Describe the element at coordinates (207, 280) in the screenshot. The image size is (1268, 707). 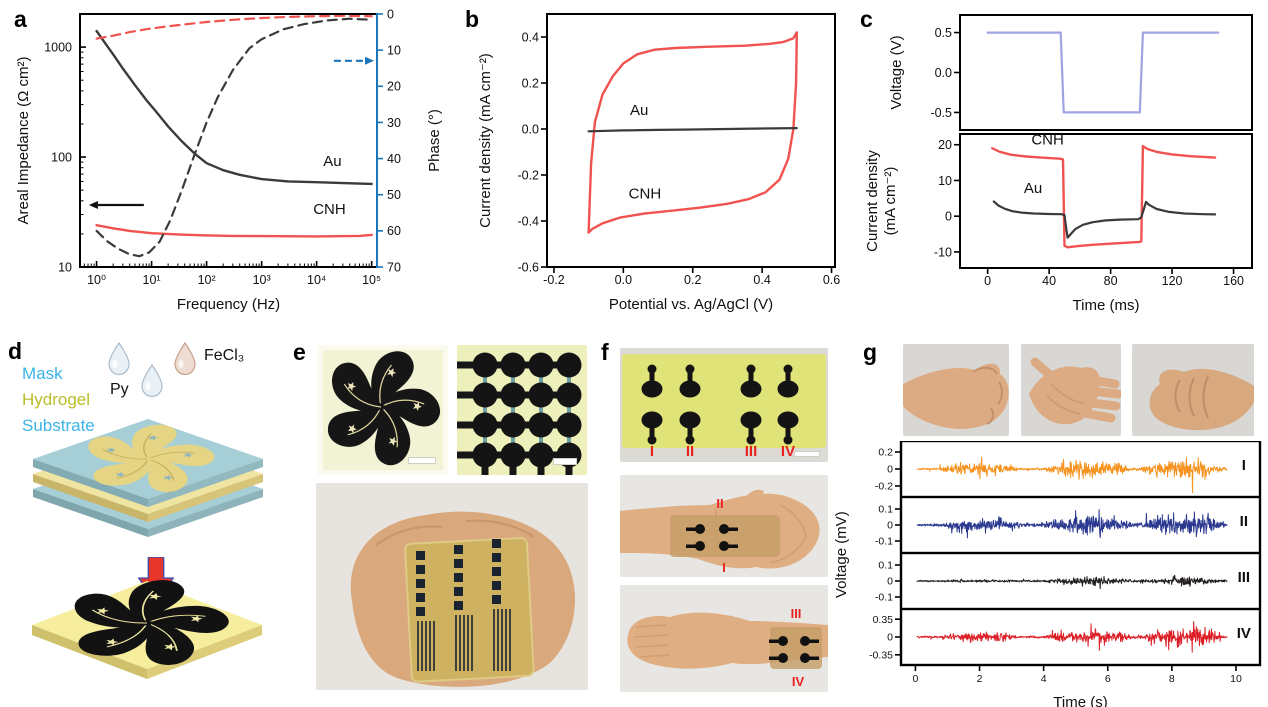
I see `svg-text: 10²` at that location.